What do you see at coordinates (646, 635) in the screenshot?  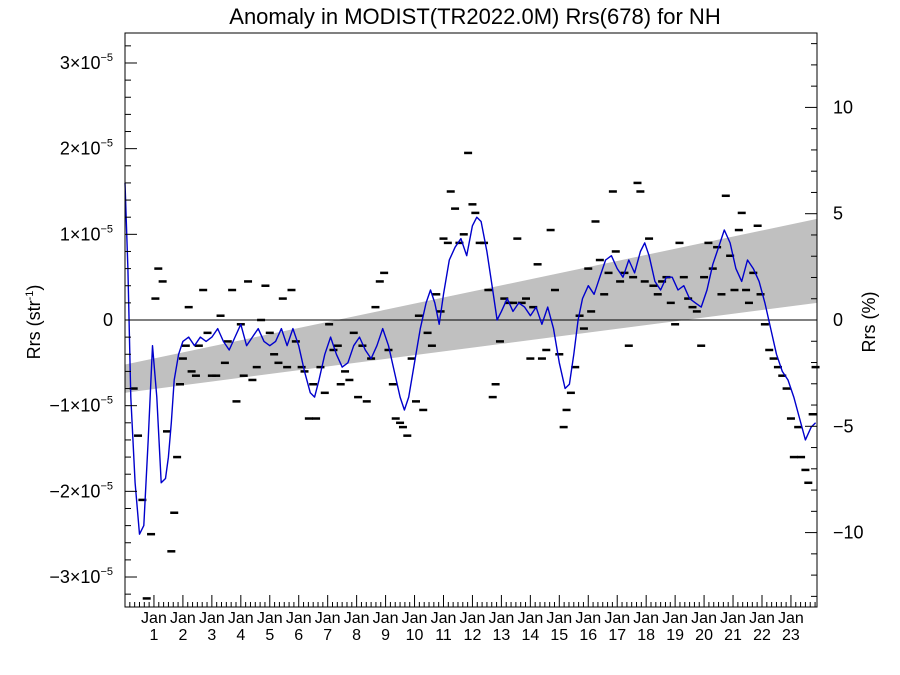 I see `x-tick-year-label: 18` at bounding box center [646, 635].